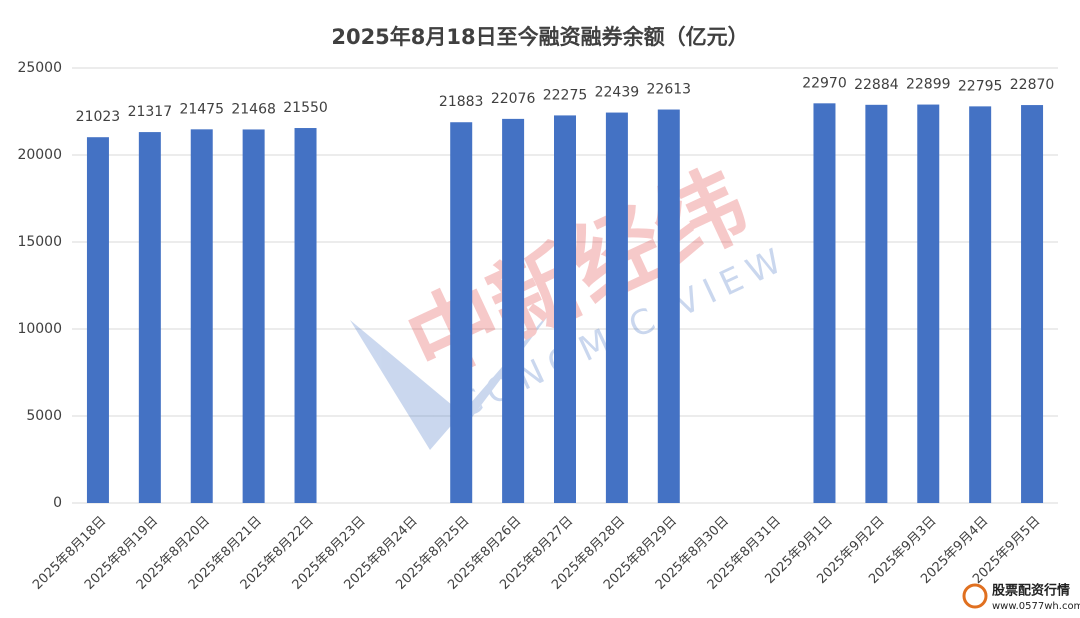 This screenshot has height=618, width=1080. What do you see at coordinates (617, 93) in the screenshot?
I see `value-label: 22439` at bounding box center [617, 93].